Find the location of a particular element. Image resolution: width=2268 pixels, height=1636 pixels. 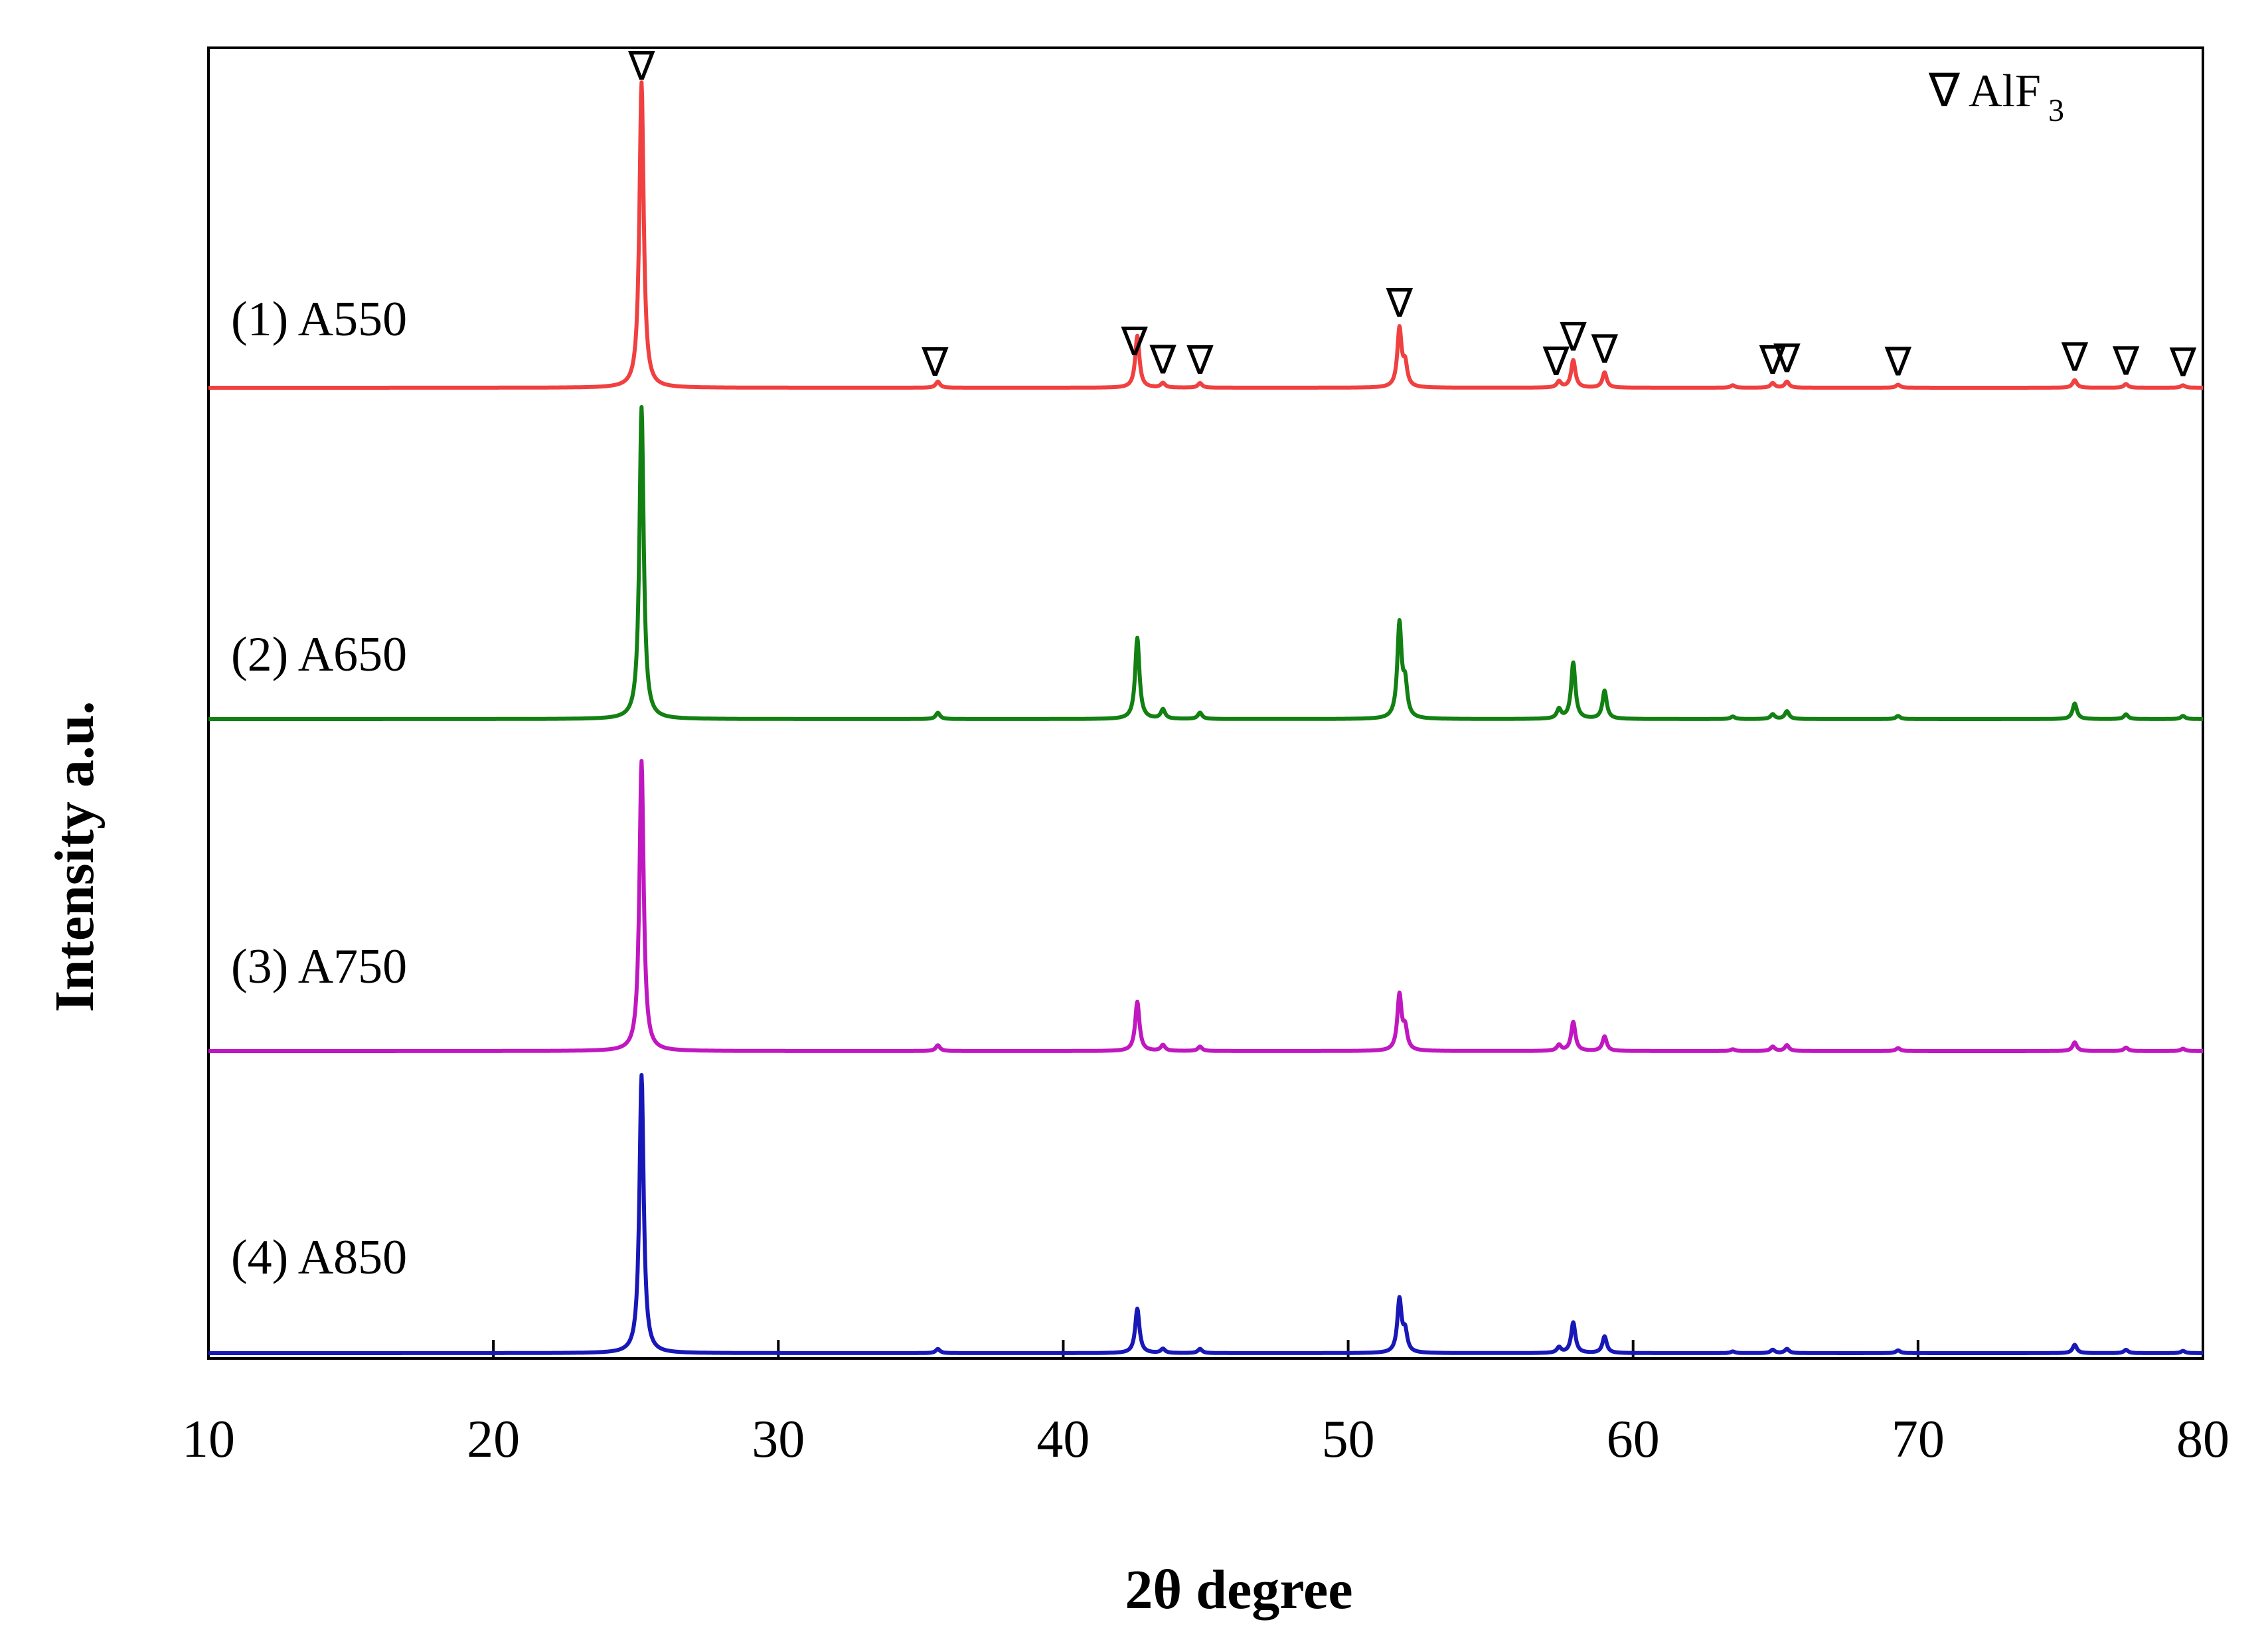

series-label: (1) A550 is located at coordinates (319, 319).